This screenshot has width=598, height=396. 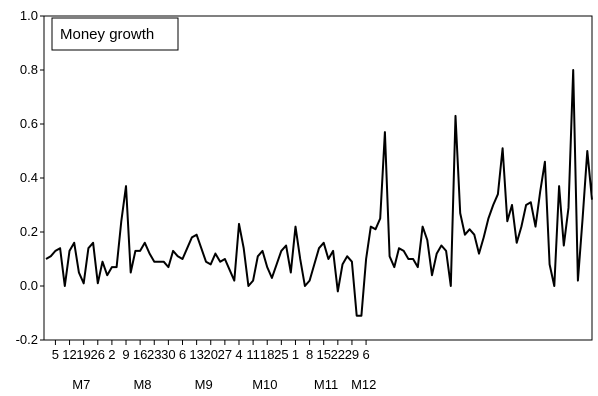 I want to click on y-tick-label: 0.4, so click(x=29, y=177).